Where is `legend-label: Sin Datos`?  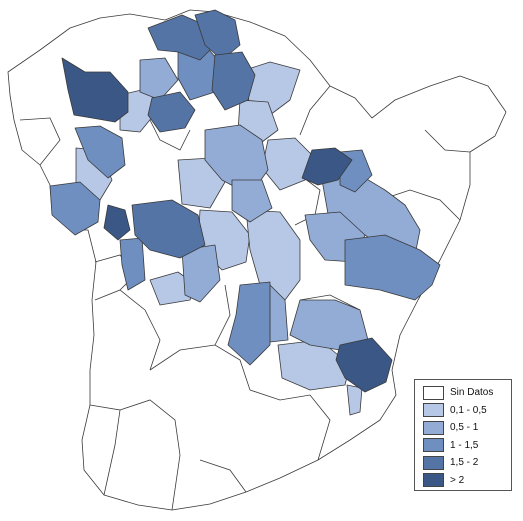 legend-label: Sin Datos is located at coordinates (472, 393).